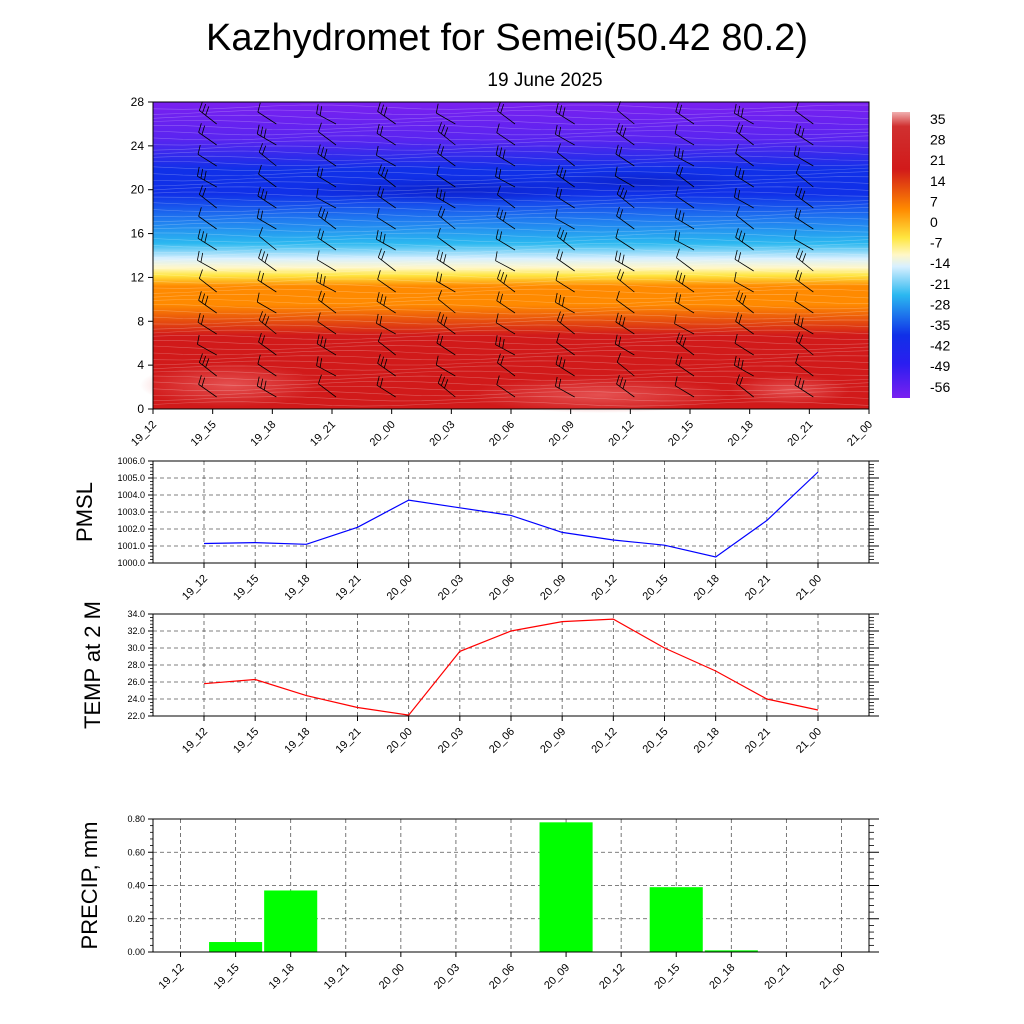  What do you see at coordinates (507, 38) in the screenshot?
I see `chart-title: Kazhydromet for Semei(50.42 80.2)` at bounding box center [507, 38].